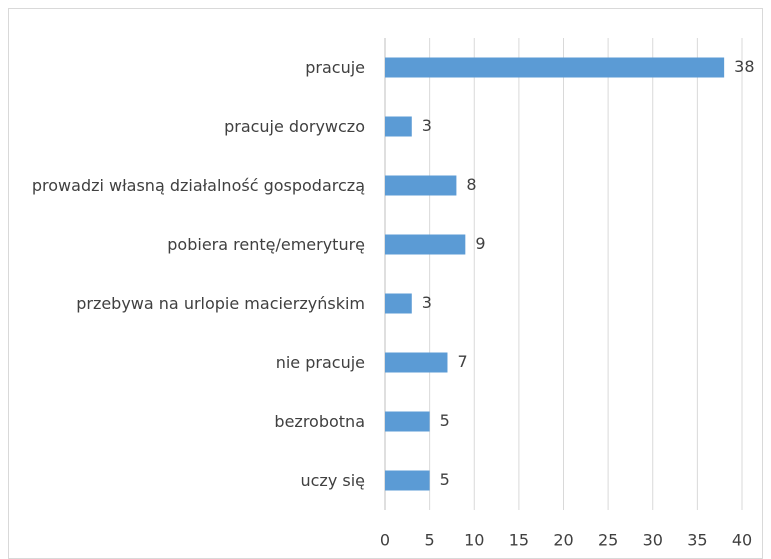 The height and width of the screenshot is (559, 771). Describe the element at coordinates (185, 363) in the screenshot. I see `y-tick-label-box: nie pracuje` at that location.